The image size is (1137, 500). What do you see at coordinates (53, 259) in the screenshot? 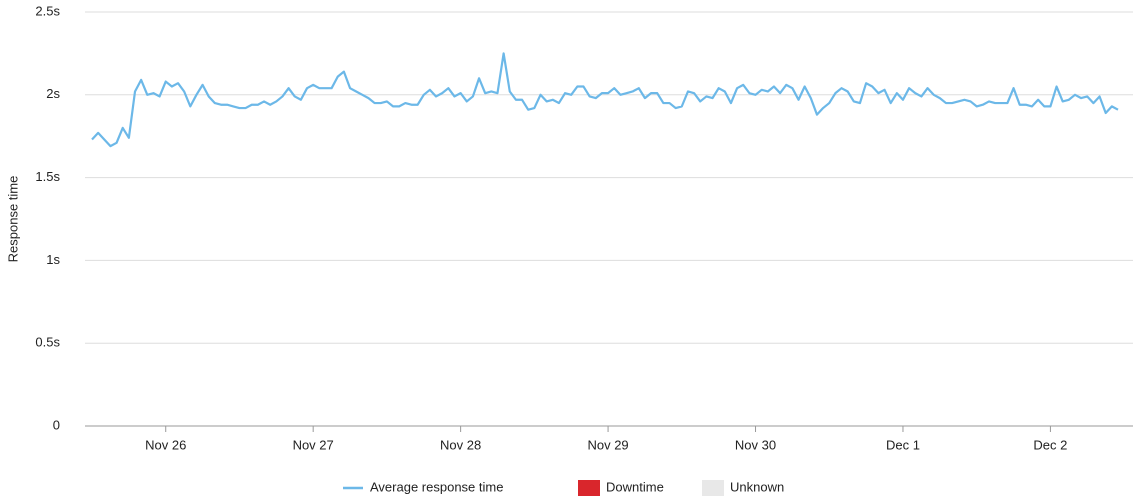
I see `y-tick-label: 1s` at bounding box center [53, 259].